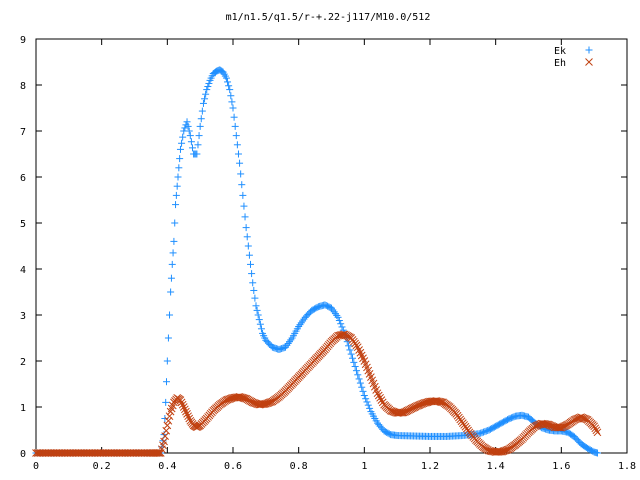 Image resolution: width=640 pixels, height=480 pixels. Describe the element at coordinates (23, 270) in the screenshot. I see `y-tick-label: 4` at that location.